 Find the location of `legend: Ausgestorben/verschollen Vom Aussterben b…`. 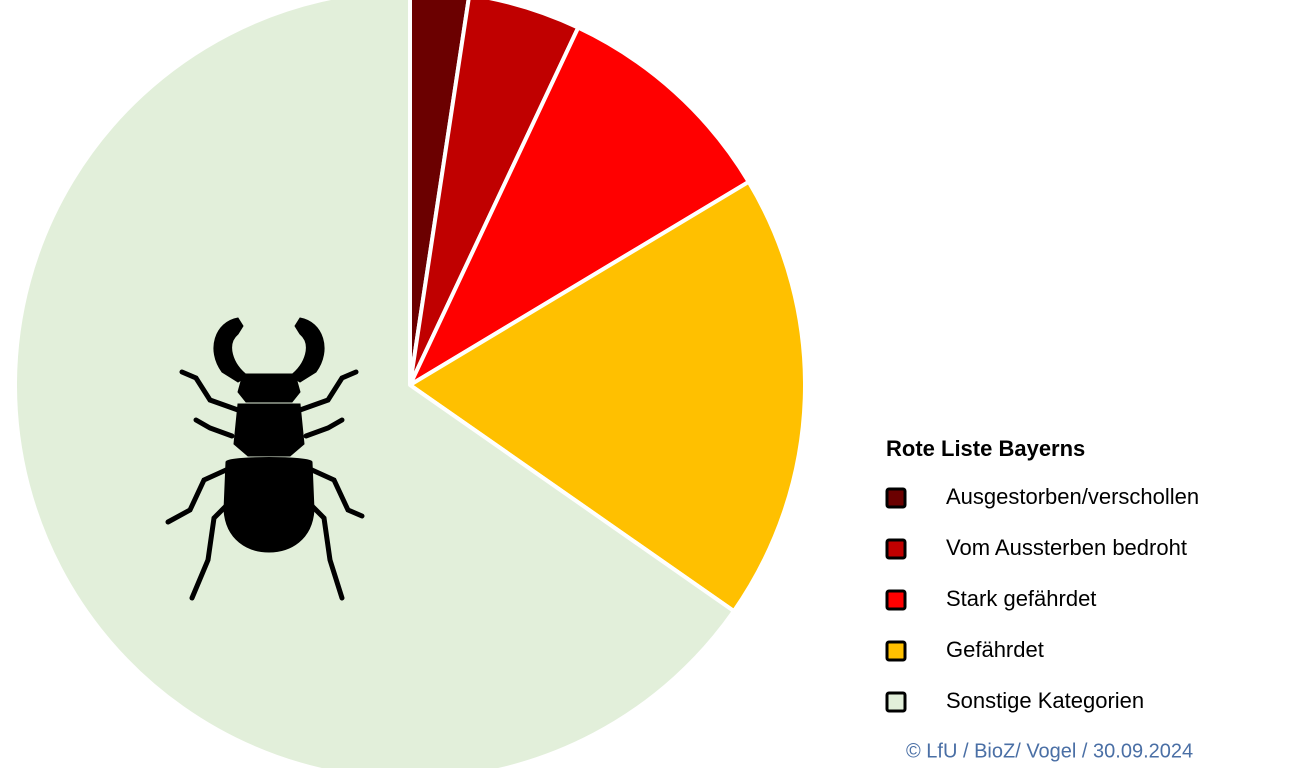

legend: Ausgestorben/verschollen Vom Aussterben b… is located at coordinates (1042, 598).